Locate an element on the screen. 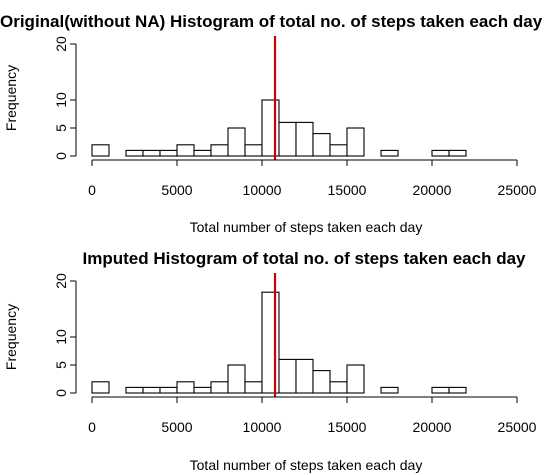 The height and width of the screenshot is (475, 555). chart-2-x-tick-label-2: 5000 is located at coordinates (176, 427).